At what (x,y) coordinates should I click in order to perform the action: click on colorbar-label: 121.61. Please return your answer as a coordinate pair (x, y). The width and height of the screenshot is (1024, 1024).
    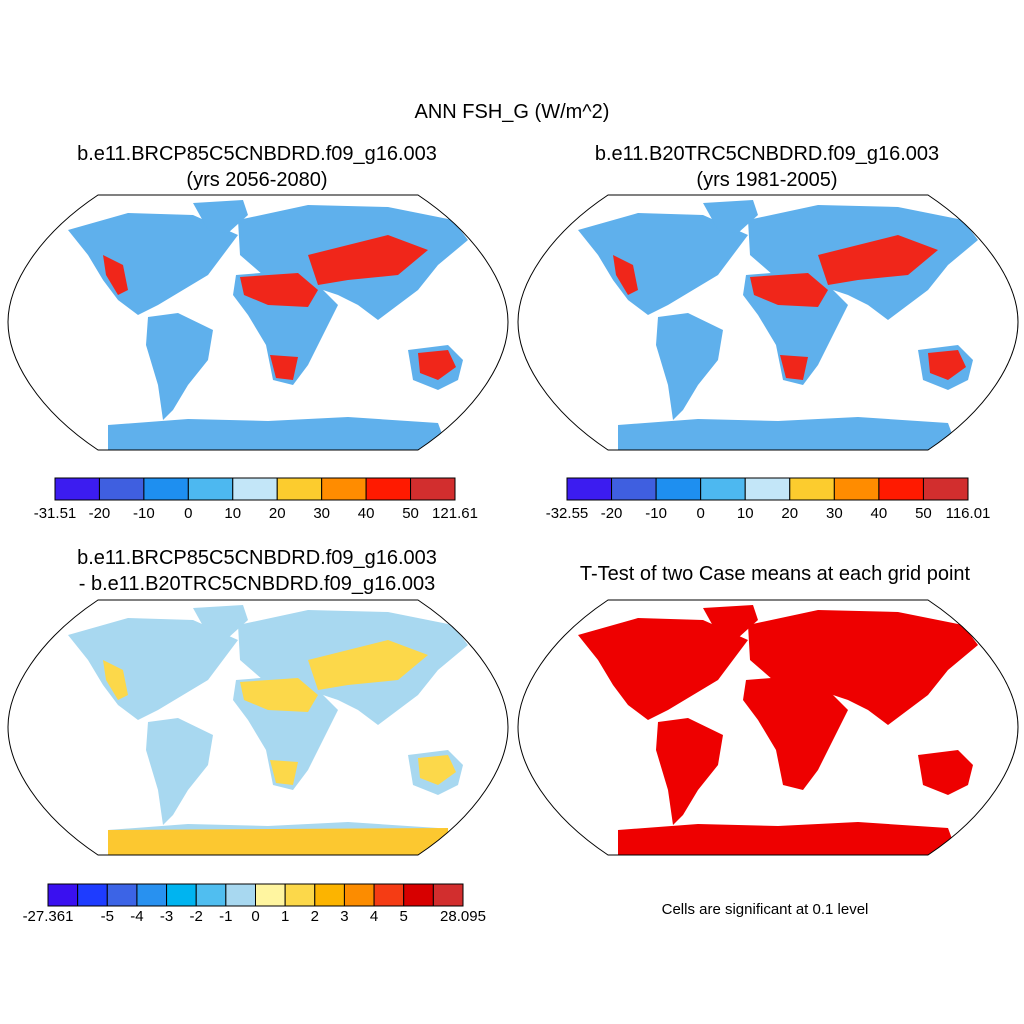
    Looking at the image, I should click on (455, 513).